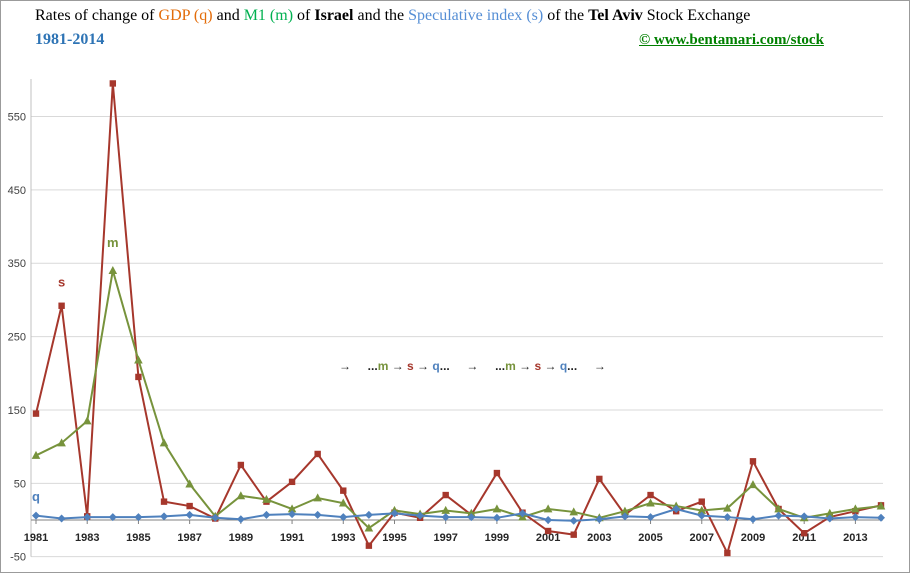 Image resolution: width=910 pixels, height=573 pixels. Describe the element at coordinates (87, 538) in the screenshot. I see `x-axis-label: 1983` at that location.